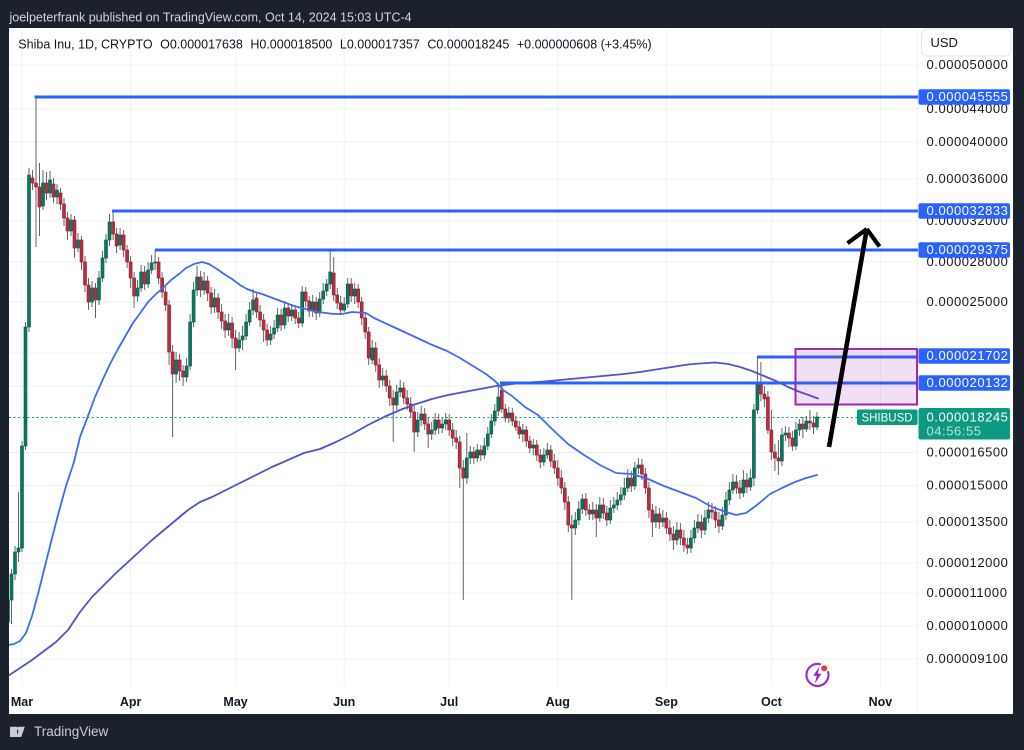 The image size is (1024, 750). Describe the element at coordinates (954, 431) in the screenshot. I see `svg-text: 04:56:55` at that location.